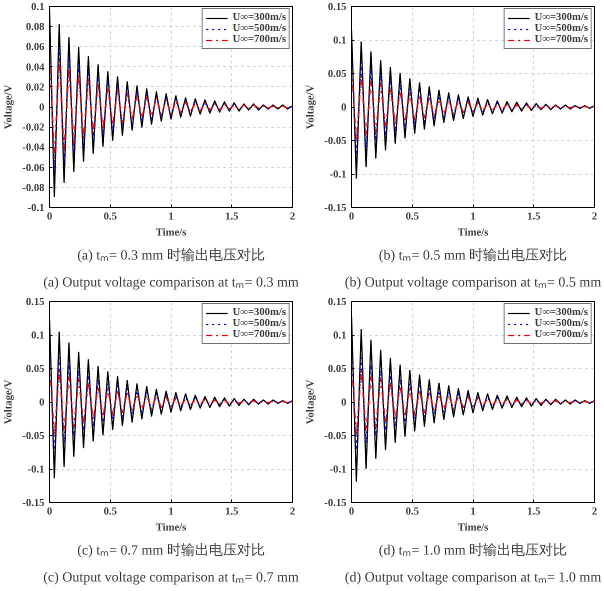  I want to click on y-tick-label: 0.02, so click(35, 88).